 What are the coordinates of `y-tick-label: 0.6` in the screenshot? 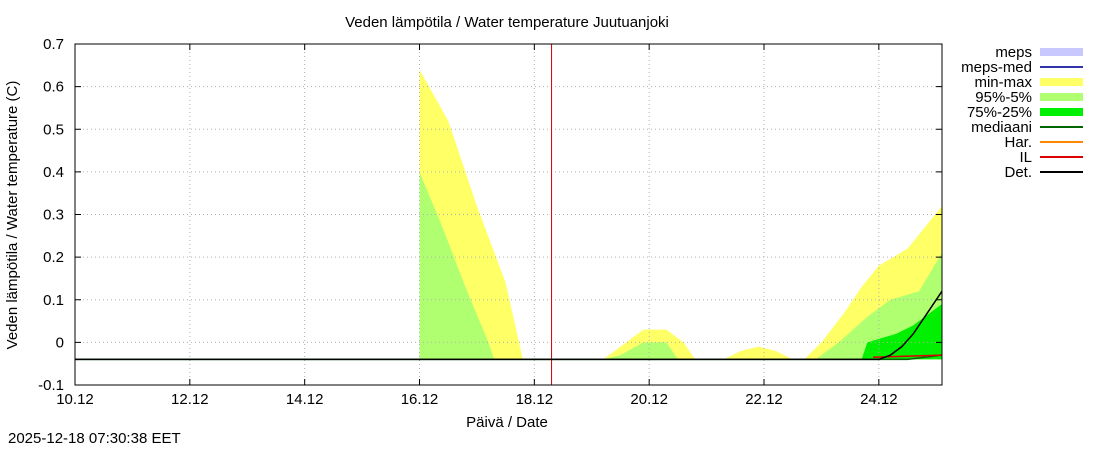 It's located at (53, 87).